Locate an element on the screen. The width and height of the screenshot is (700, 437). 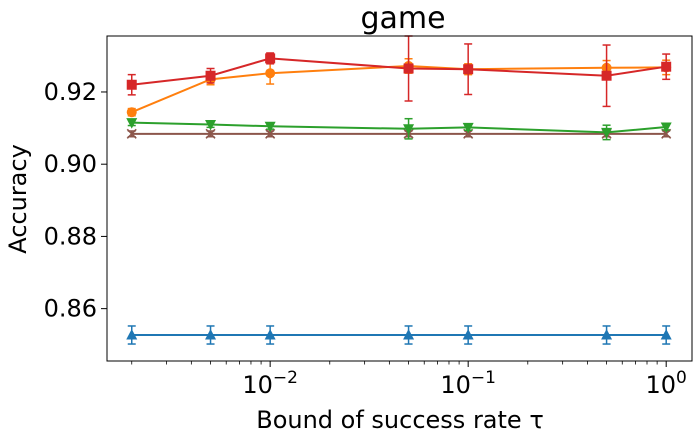
y-axis-label: Accuracy is located at coordinates (18, 199).